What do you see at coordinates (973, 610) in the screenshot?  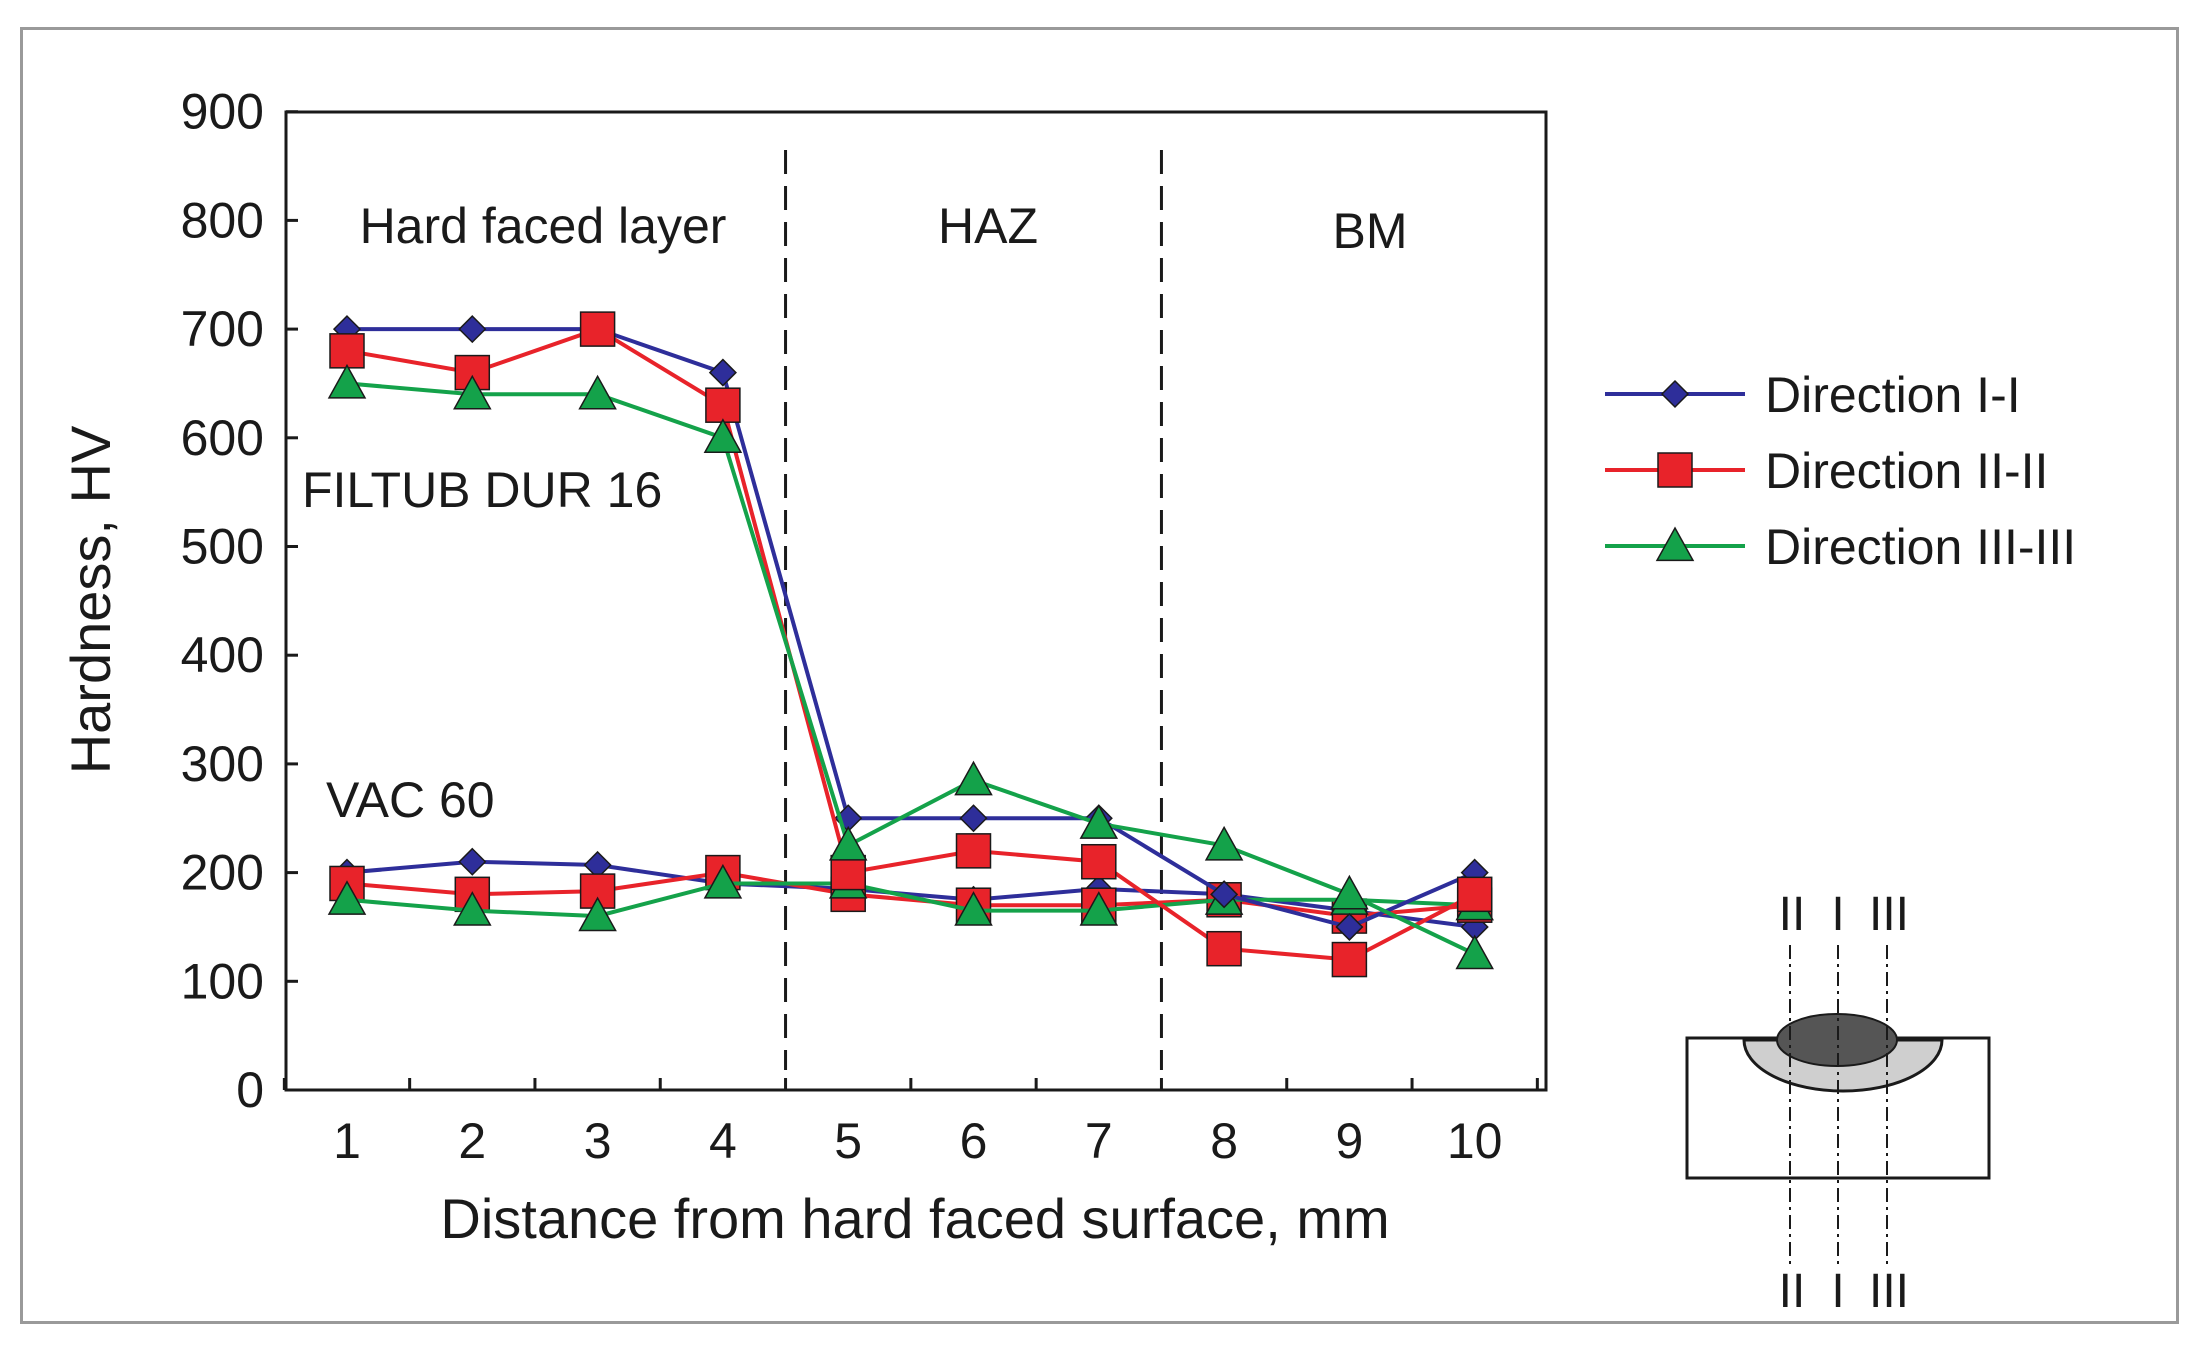 I see `region-boundaries` at bounding box center [973, 610].